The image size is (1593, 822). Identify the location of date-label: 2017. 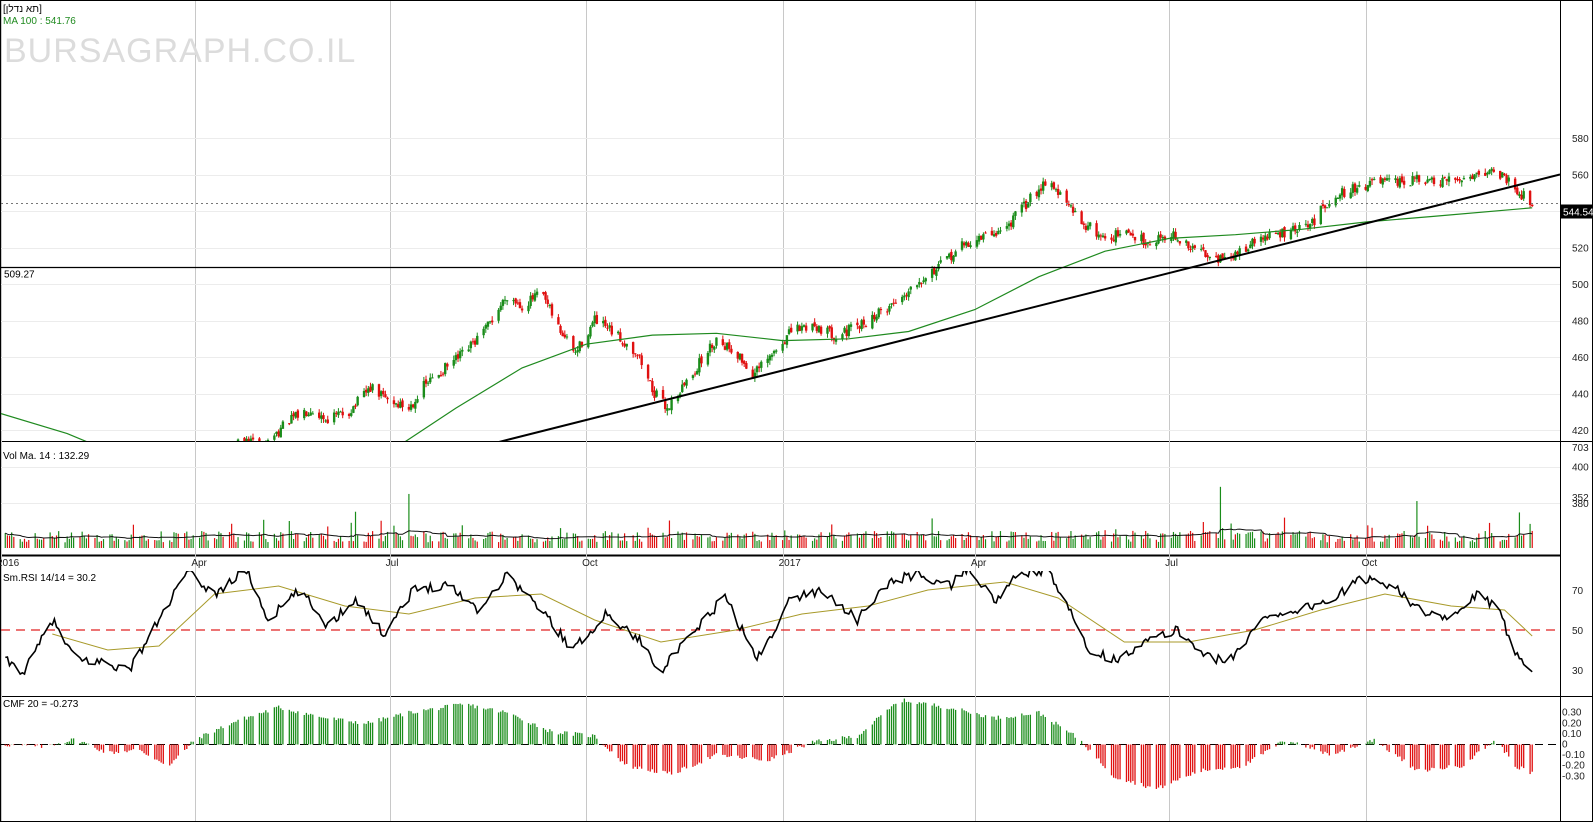
(790, 563).